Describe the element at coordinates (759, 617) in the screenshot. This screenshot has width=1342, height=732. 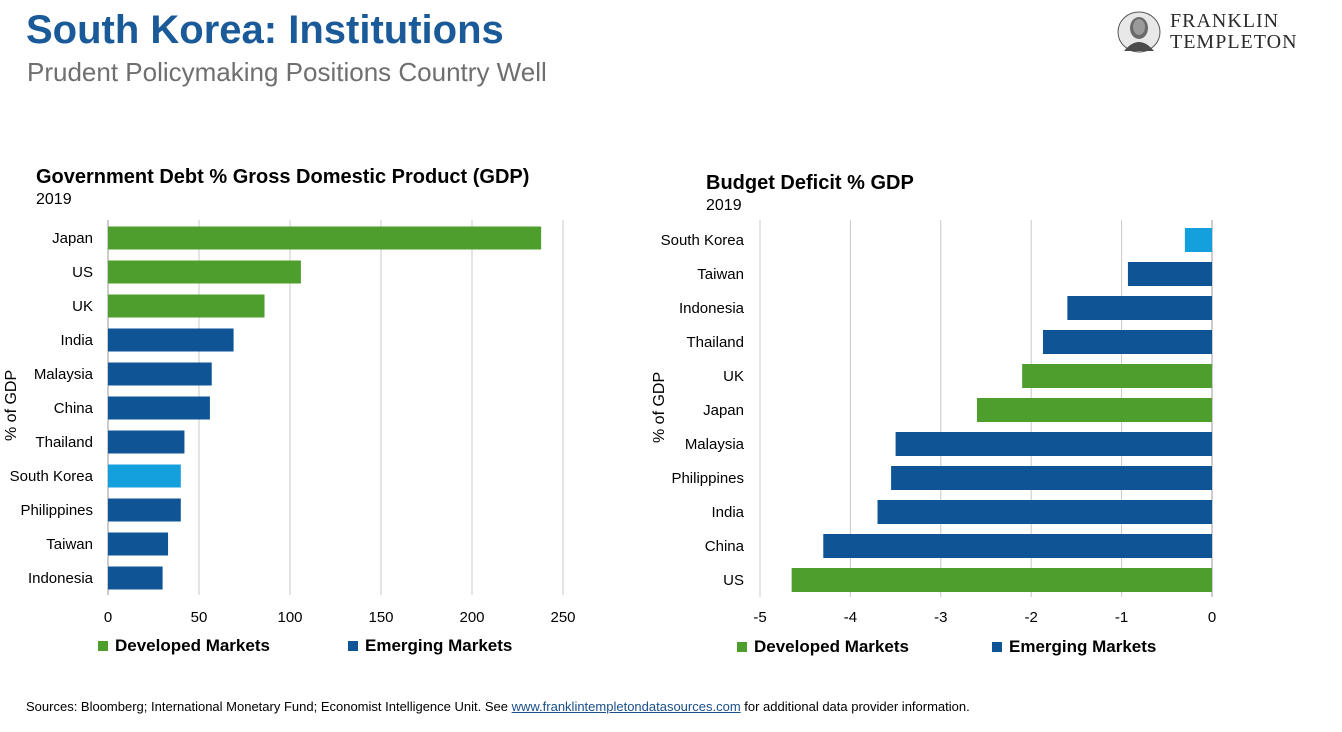
I see `x-tick-label: -5` at that location.